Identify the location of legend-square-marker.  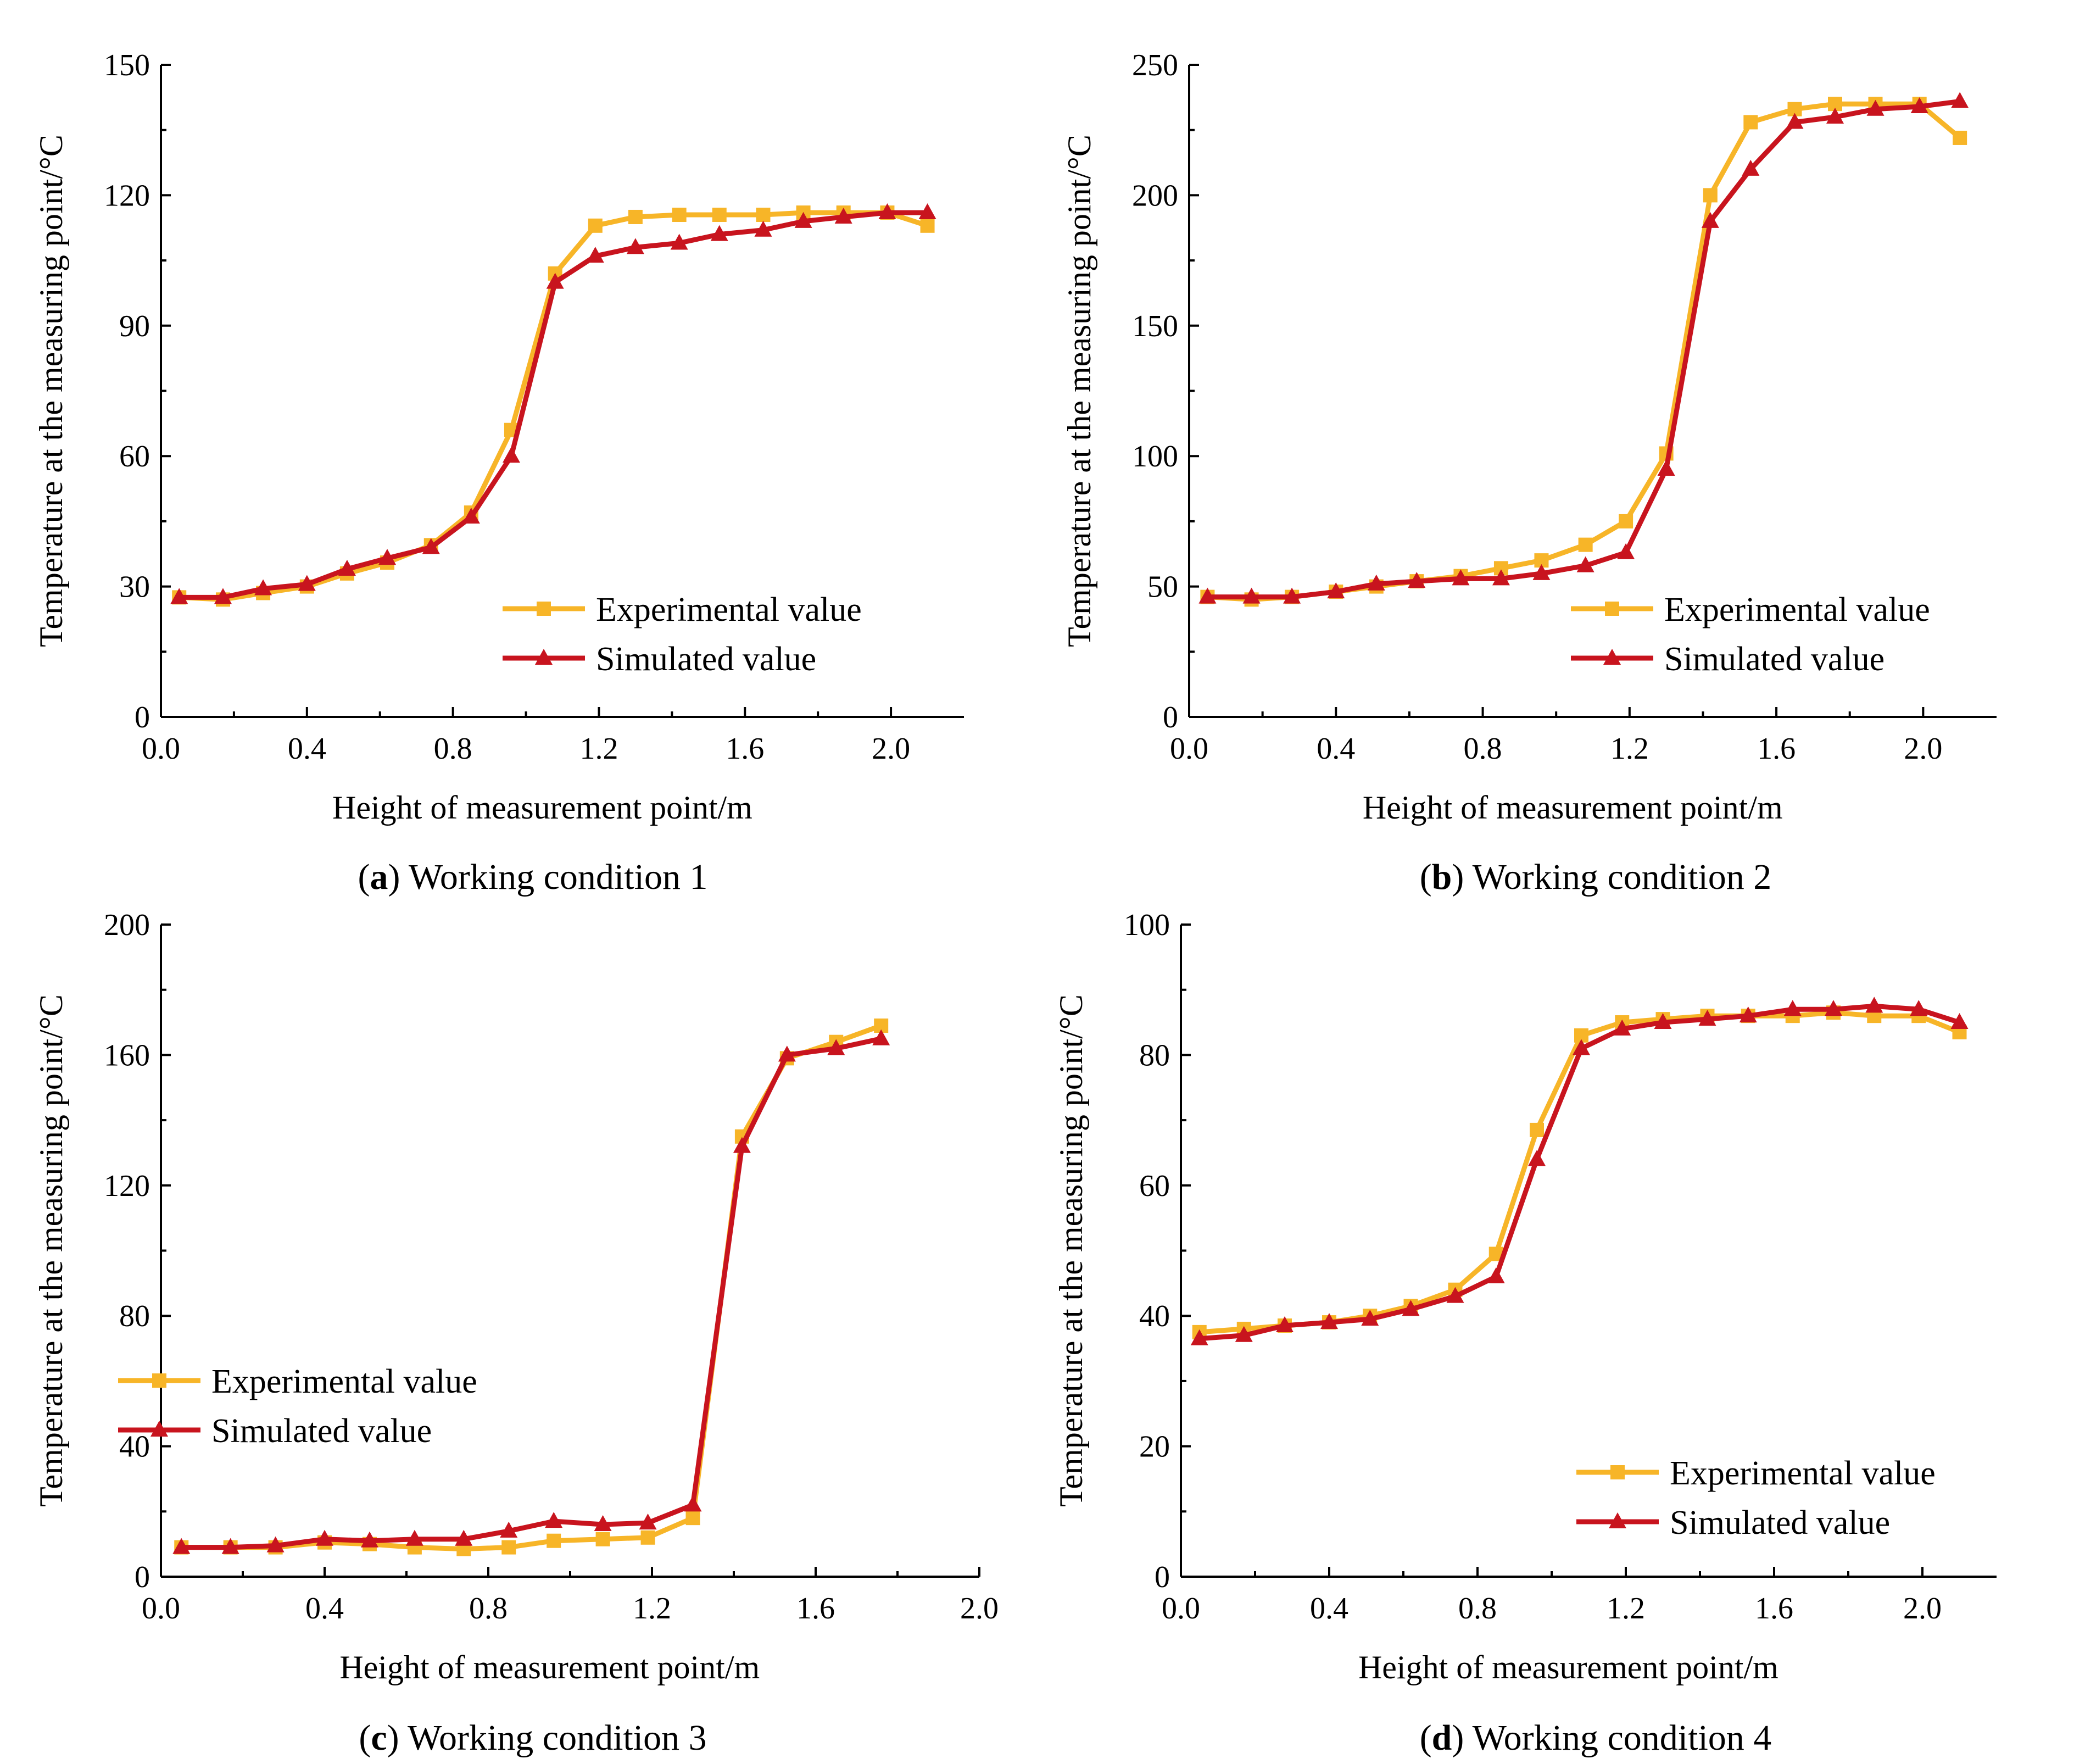
(544, 609).